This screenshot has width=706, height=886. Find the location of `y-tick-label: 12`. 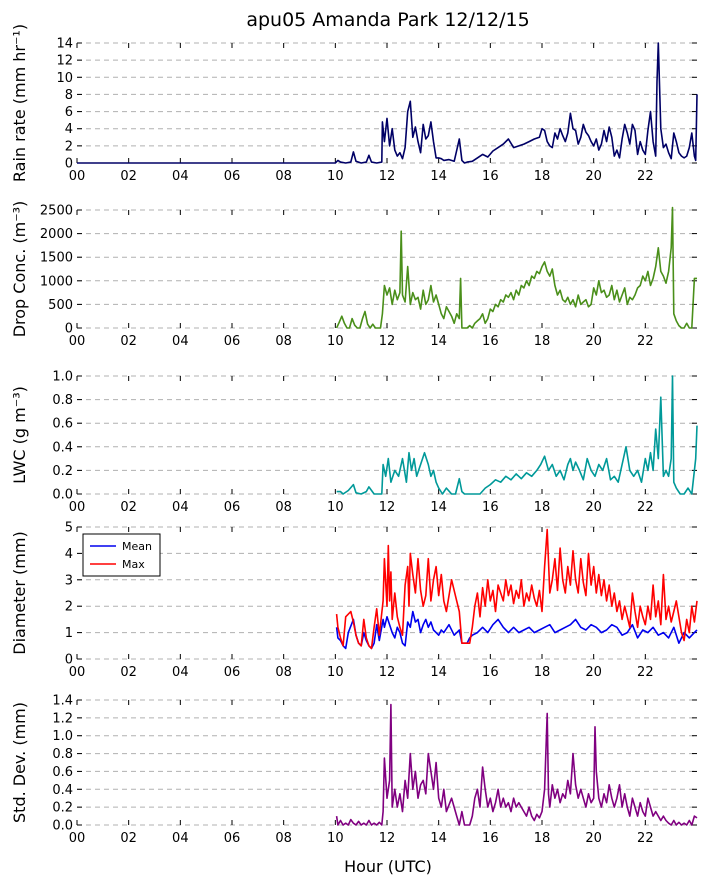

y-tick-label: 12 is located at coordinates (64, 61).